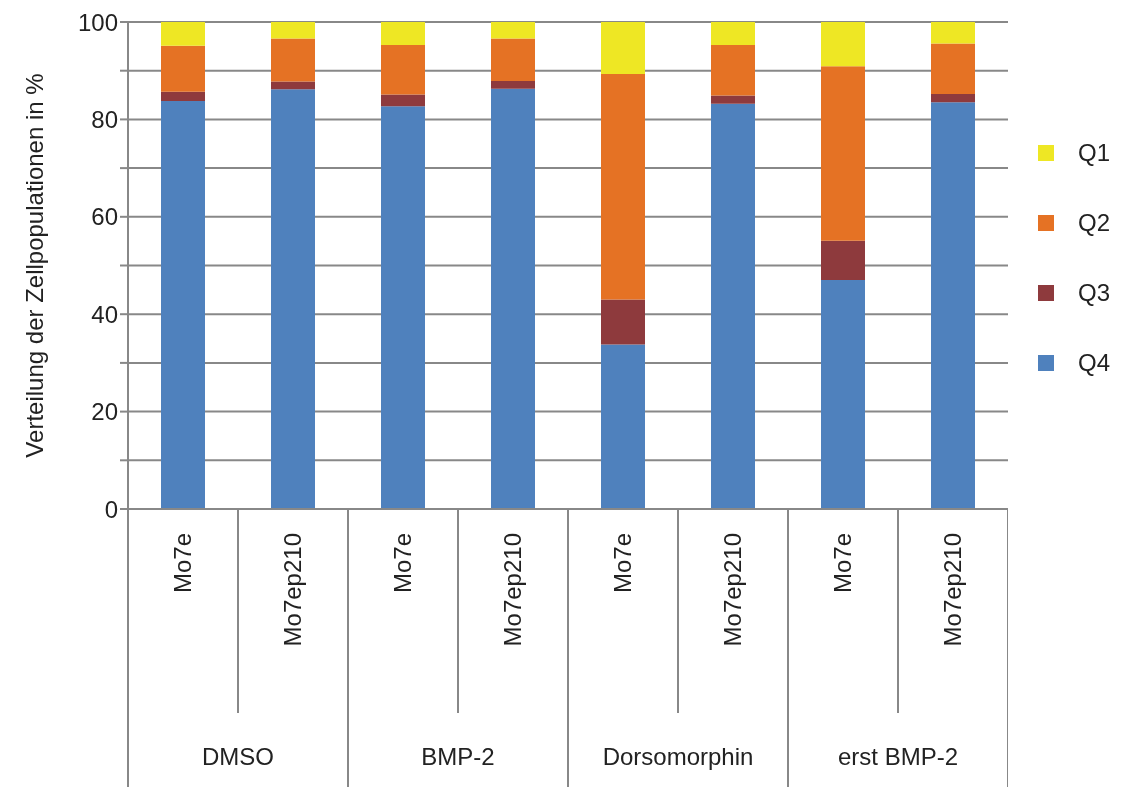 The image size is (1145, 787). Describe the element at coordinates (104, 412) in the screenshot. I see `y-tick-label: 20` at that location.